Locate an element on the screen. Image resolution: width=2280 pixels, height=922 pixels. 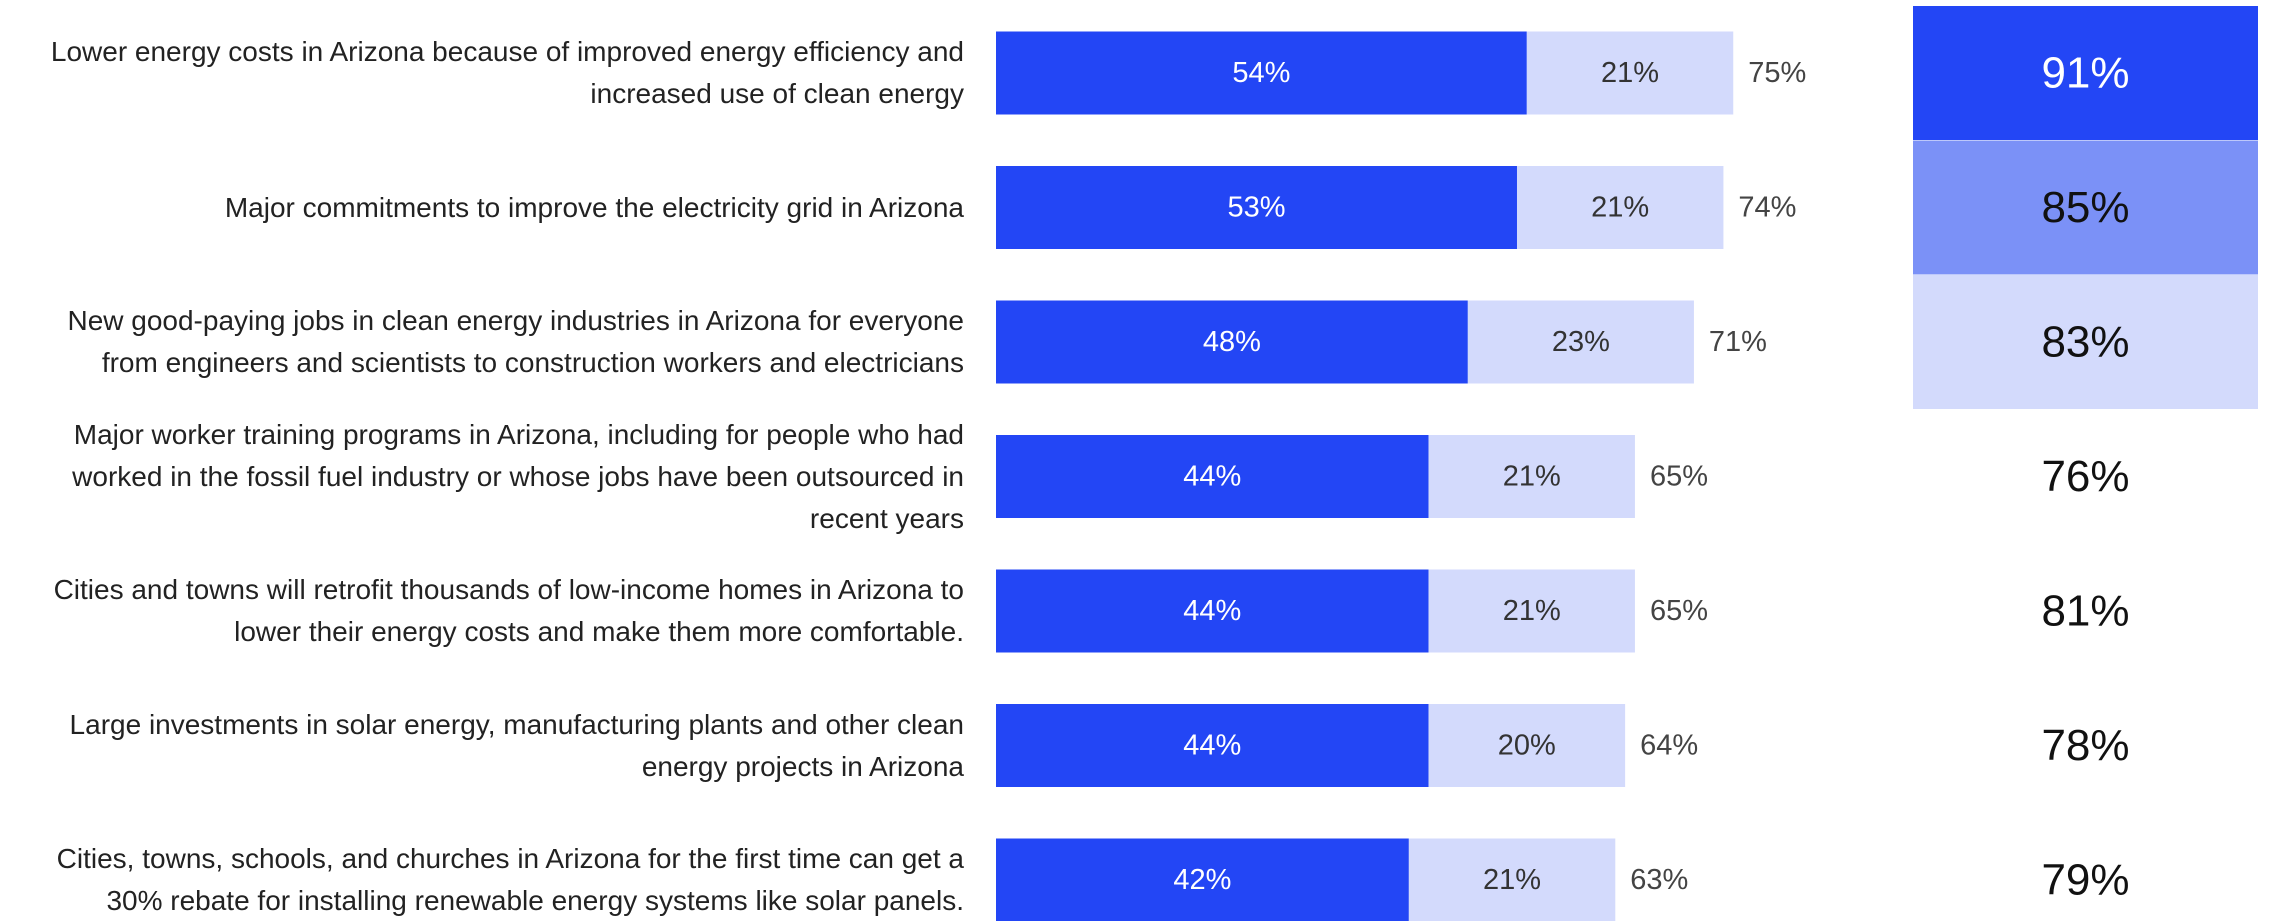
bar-label: 20% is located at coordinates (1527, 746).